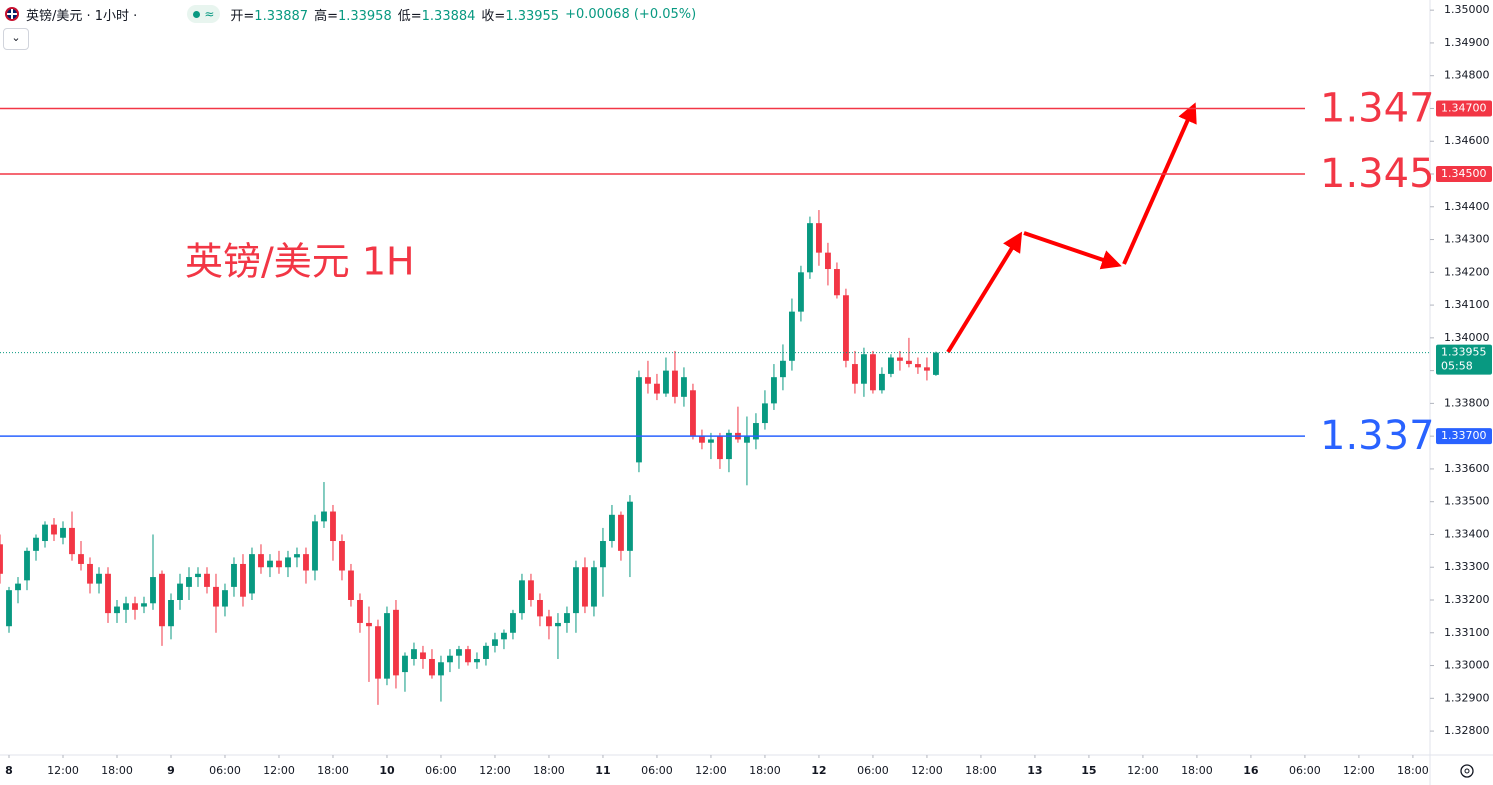 Image resolution: width=1493 pixels, height=785 pixels. I want to click on y-tick-label: 1.33100, so click(1467, 632).